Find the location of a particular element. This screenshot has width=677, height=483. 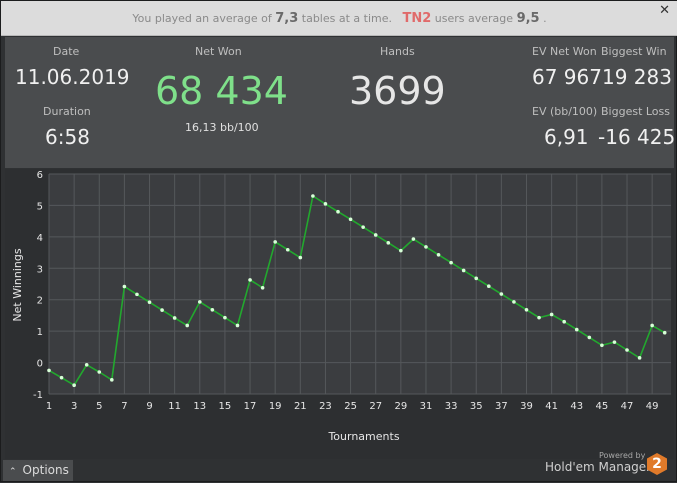

x-tick-label: 17 is located at coordinates (250, 406).